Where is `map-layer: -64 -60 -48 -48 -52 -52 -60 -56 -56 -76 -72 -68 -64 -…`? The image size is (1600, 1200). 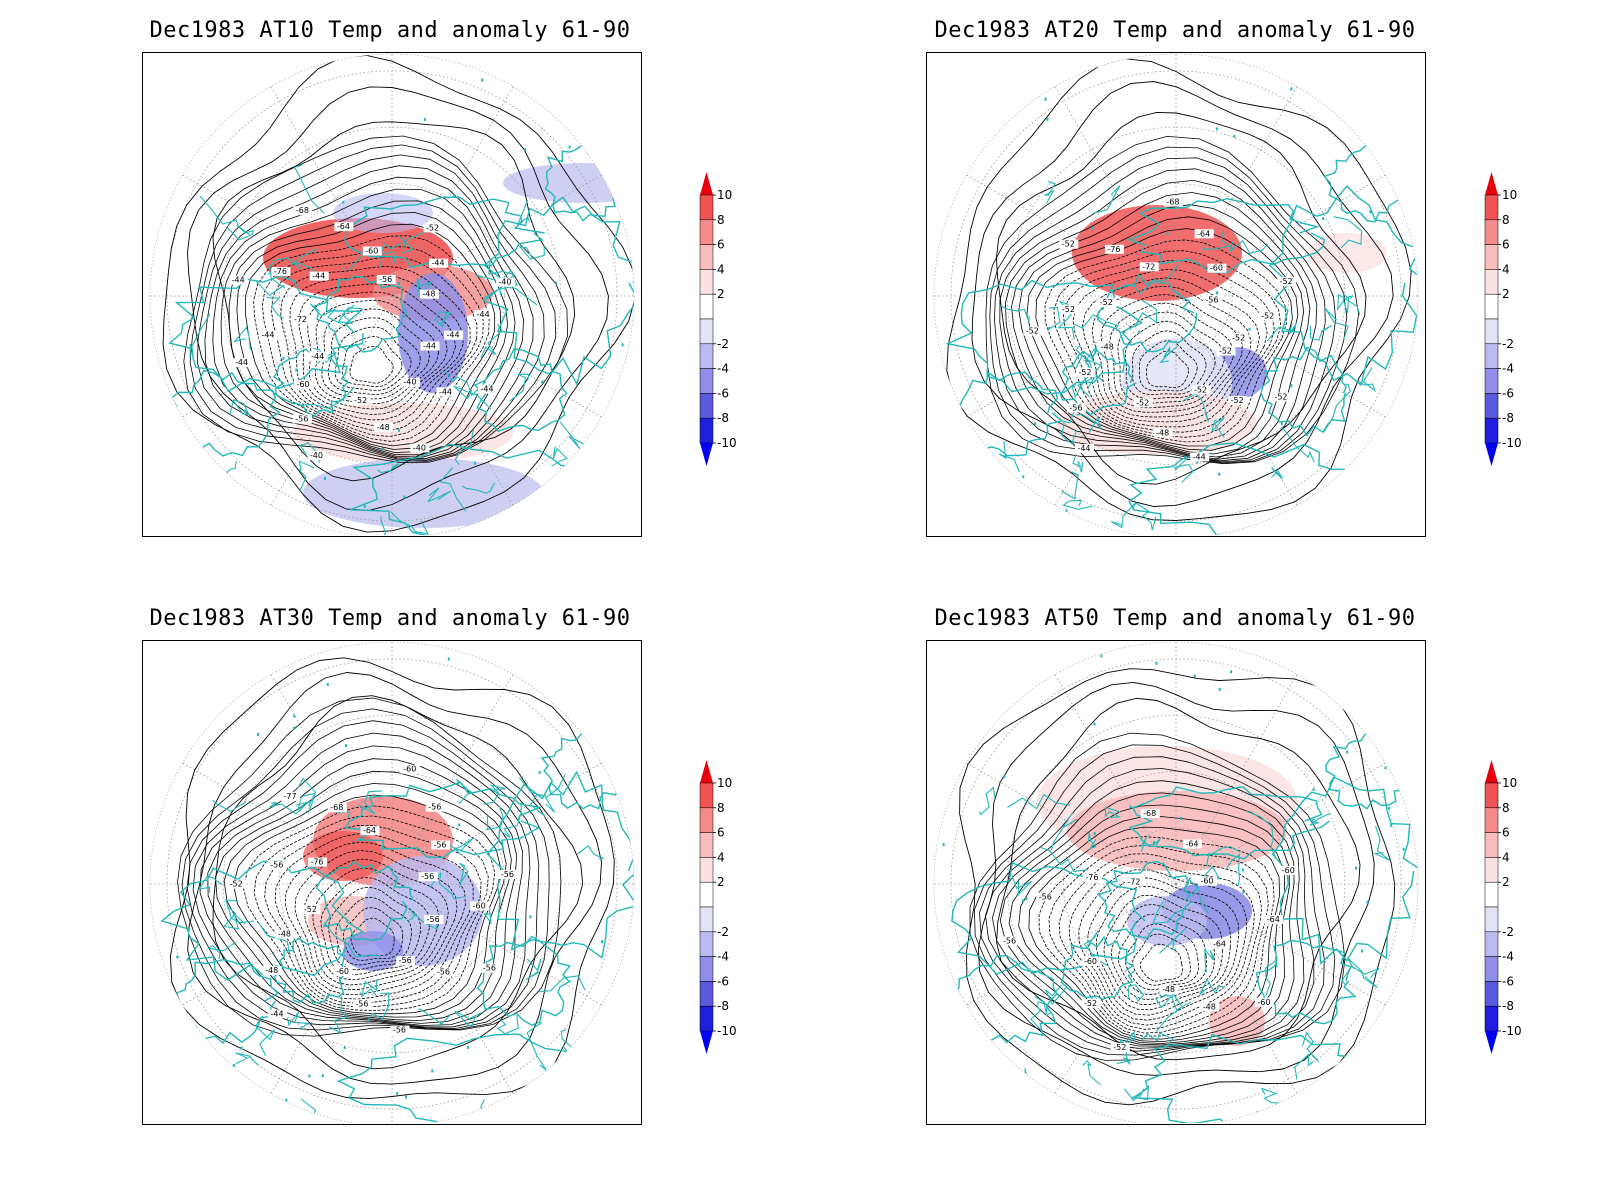
map-layer: -64 -60 -48 -48 -52 -52 -60 -56 -56 -76 -72 -68 -64 -… is located at coordinates (1176, 882).